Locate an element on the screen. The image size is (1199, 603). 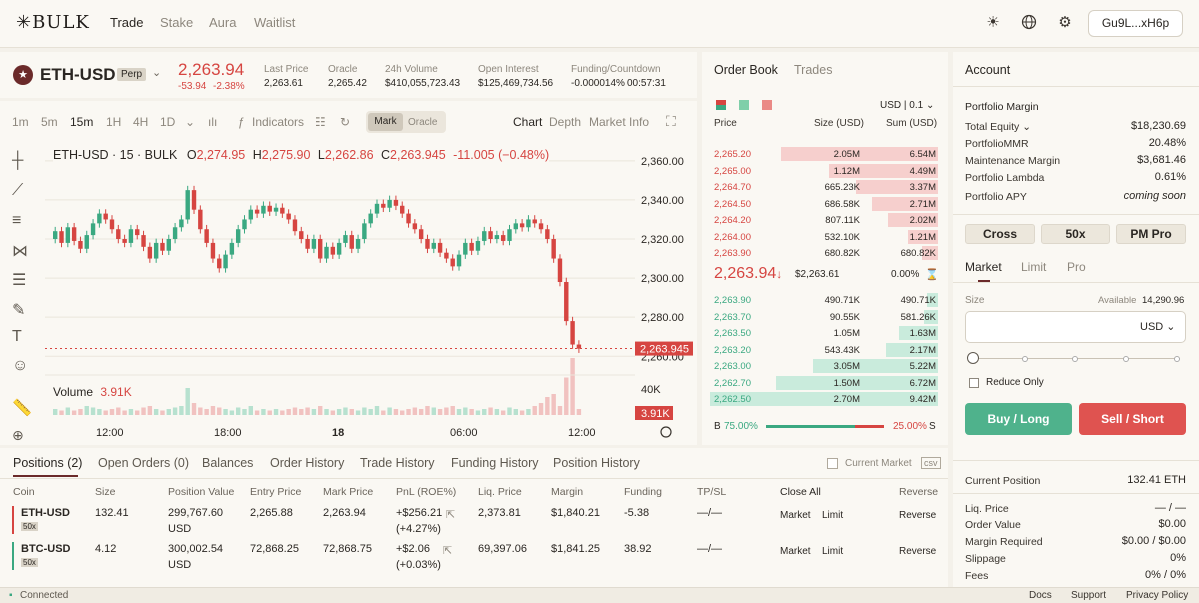
emoji-icon: ☺ is located at coordinates (20, 365).